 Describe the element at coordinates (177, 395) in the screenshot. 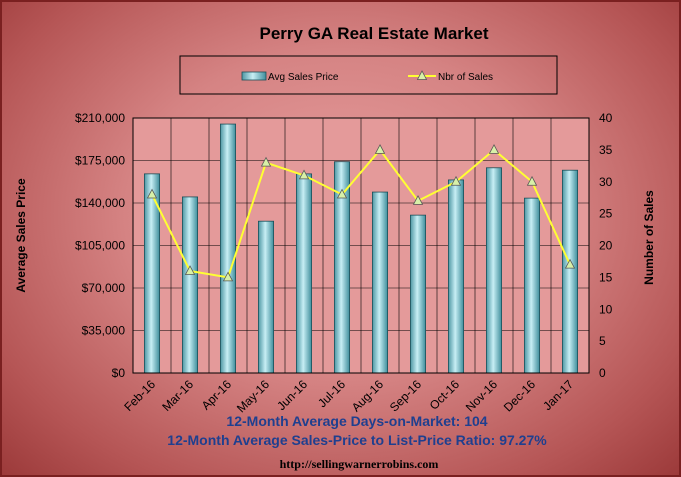

I see `x-tick-label: Mar-16` at that location.